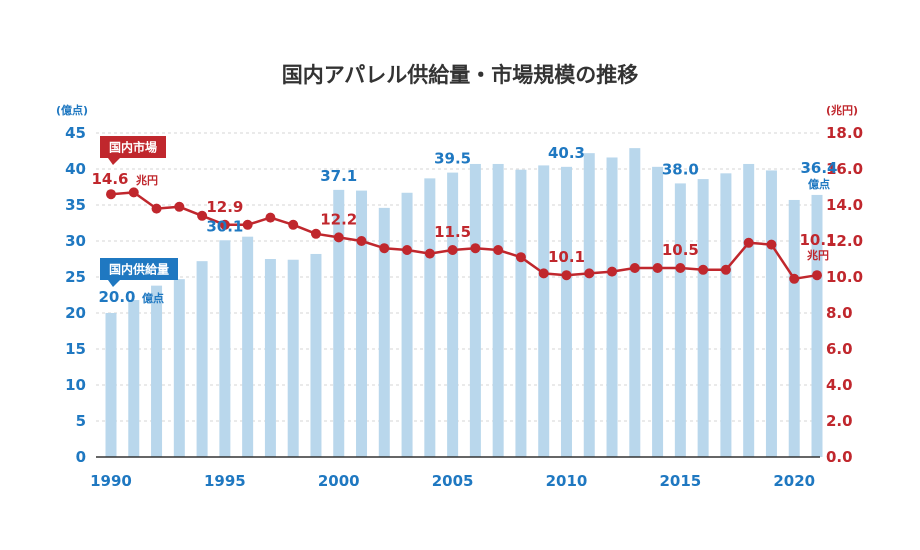 Image resolution: width=920 pixels, height=550 pixels. What do you see at coordinates (464, 235) in the screenshot?
I see `market-line` at bounding box center [464, 235].